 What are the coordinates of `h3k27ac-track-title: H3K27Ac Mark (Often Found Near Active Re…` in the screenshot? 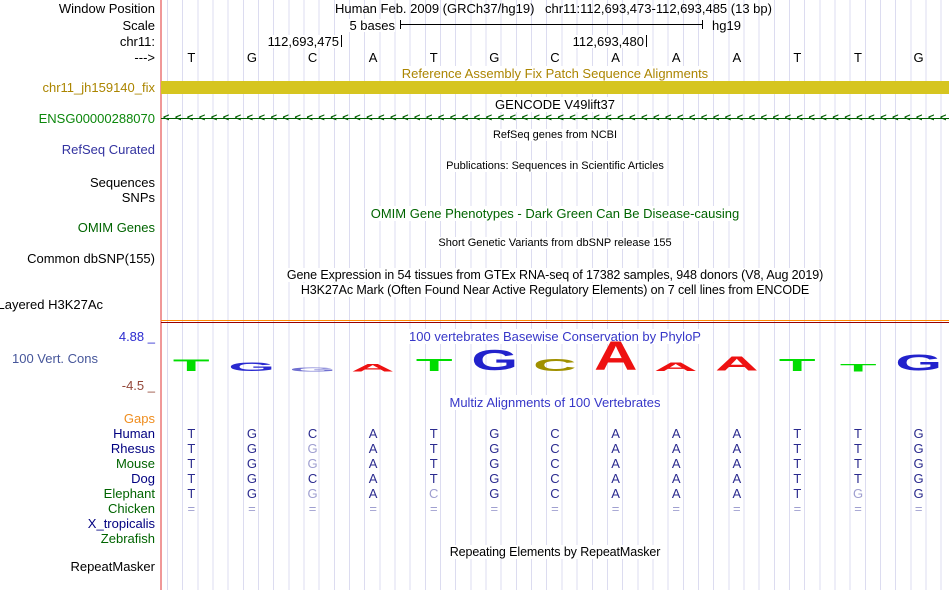 It's located at (555, 290).